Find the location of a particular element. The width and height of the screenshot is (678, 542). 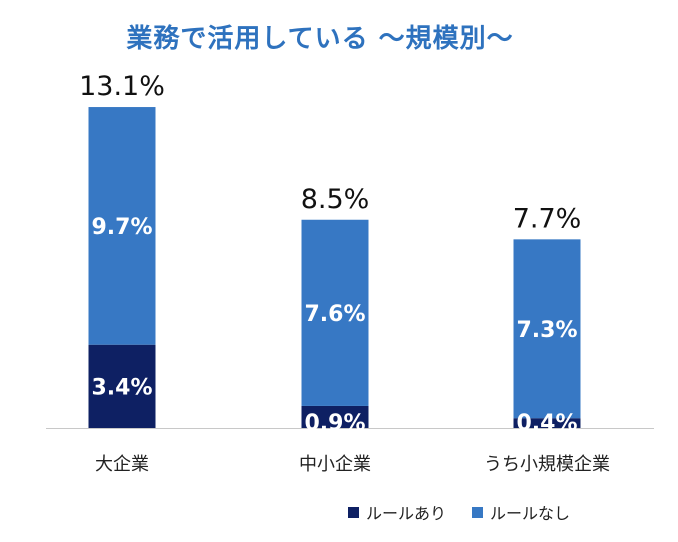

total-value-label: 13.1% is located at coordinates (122, 86).